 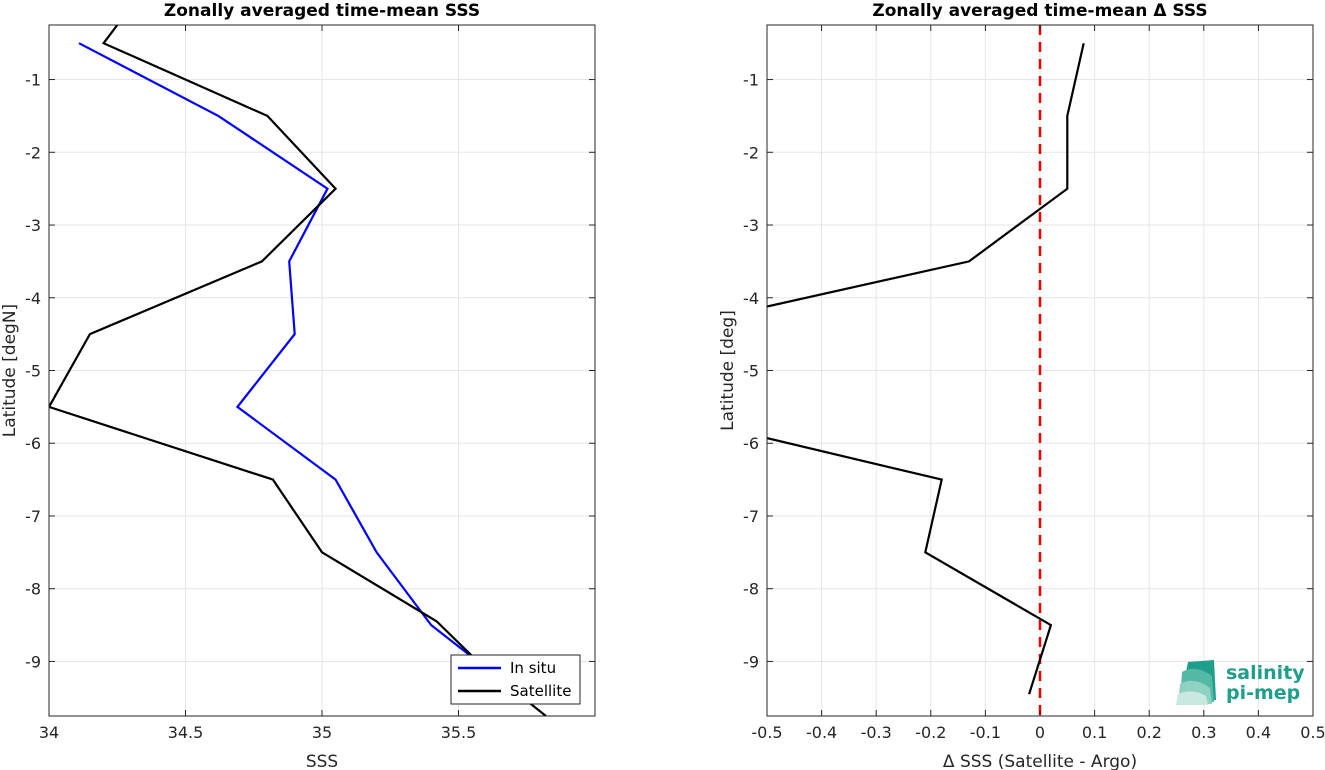 What do you see at coordinates (751, 589) in the screenshot?
I see `delta-y-tick-label: -8` at bounding box center [751, 589].